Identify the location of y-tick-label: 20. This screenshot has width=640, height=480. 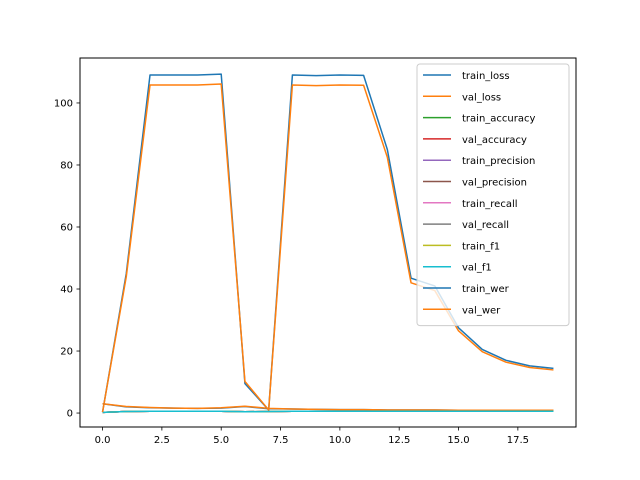
(66, 352).